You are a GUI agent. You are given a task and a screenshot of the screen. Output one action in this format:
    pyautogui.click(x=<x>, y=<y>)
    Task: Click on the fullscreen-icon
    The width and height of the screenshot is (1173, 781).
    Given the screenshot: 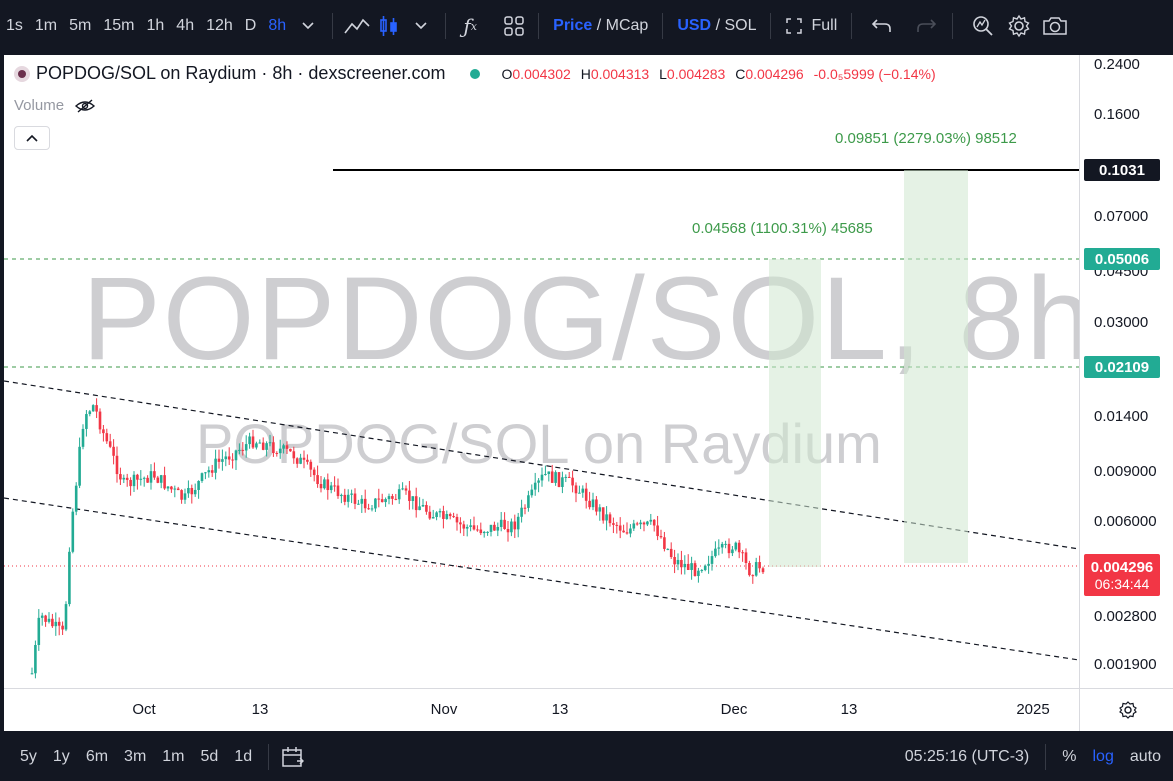 What is the action you would take?
    pyautogui.click(x=794, y=26)
    